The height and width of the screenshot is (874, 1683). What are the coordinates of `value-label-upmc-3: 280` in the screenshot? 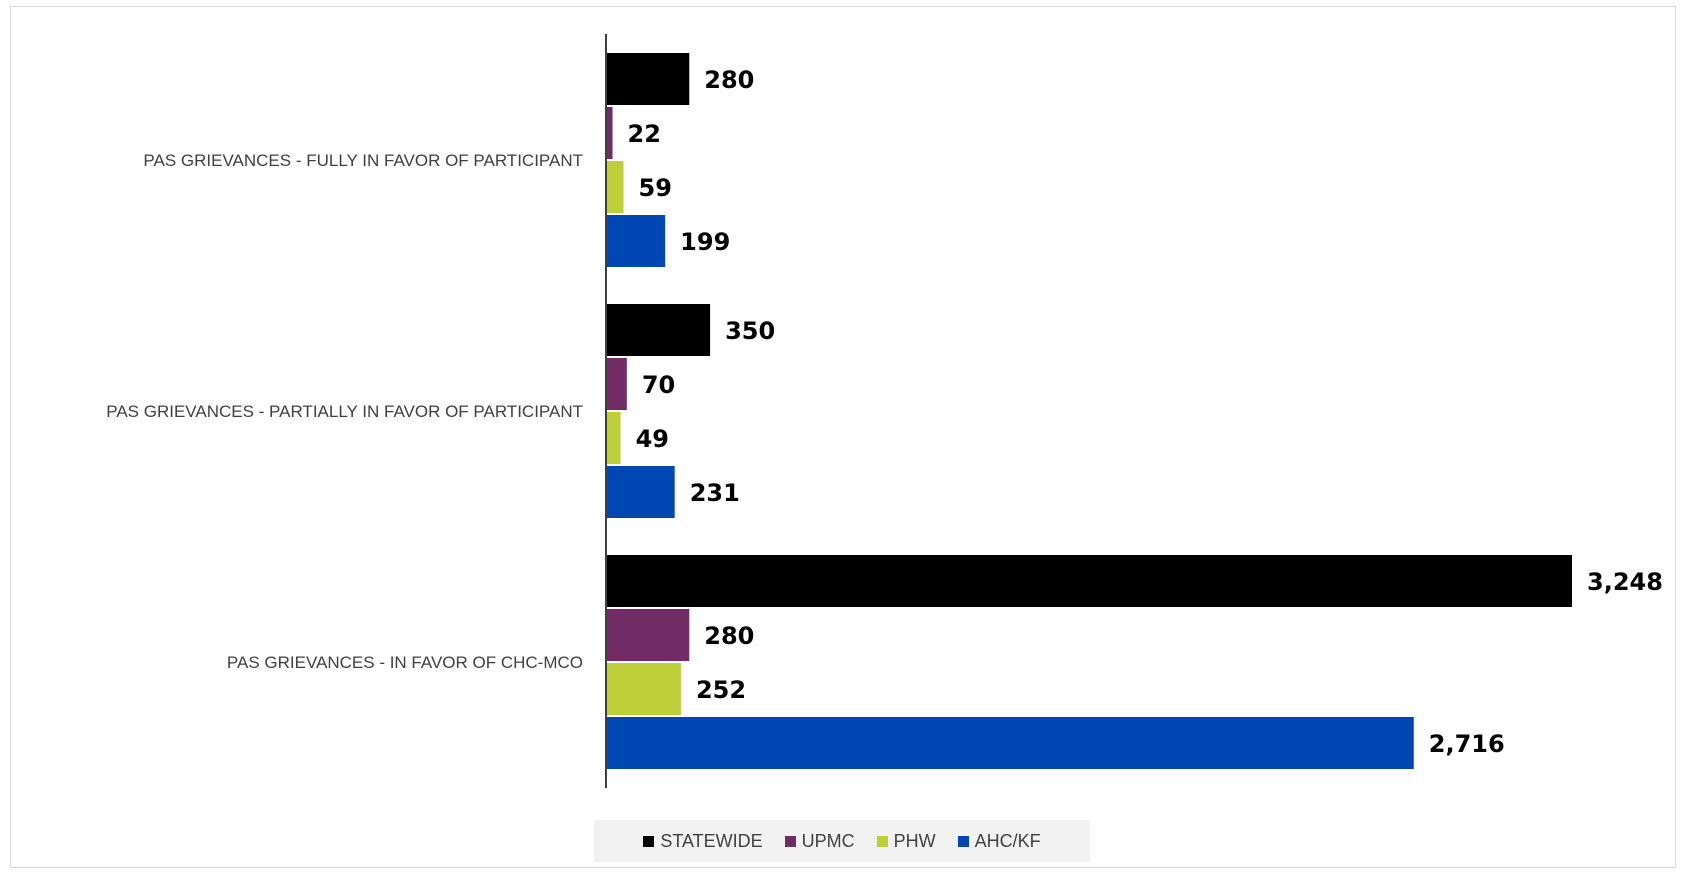 It's located at (729, 636).